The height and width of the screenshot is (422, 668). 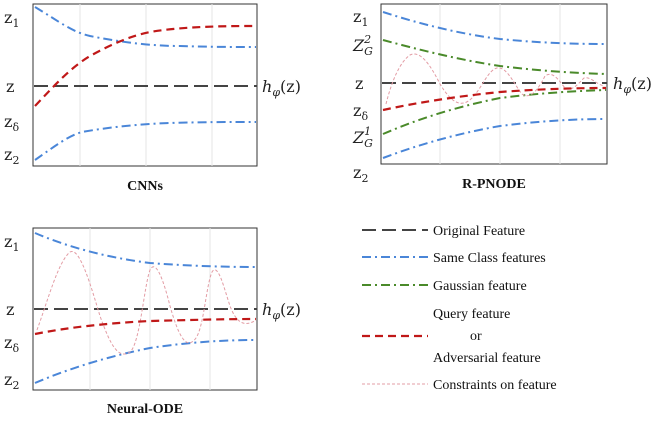 I want to click on cnns-z-label: z, so click(x=10, y=86).